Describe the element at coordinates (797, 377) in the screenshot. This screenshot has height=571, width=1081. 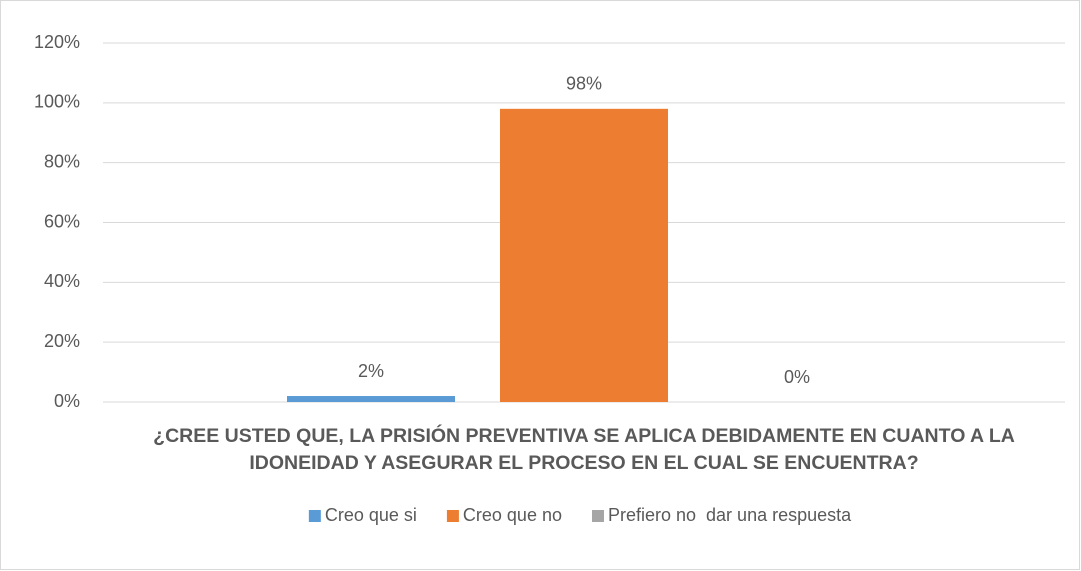
I see `data-label: 0%` at that location.